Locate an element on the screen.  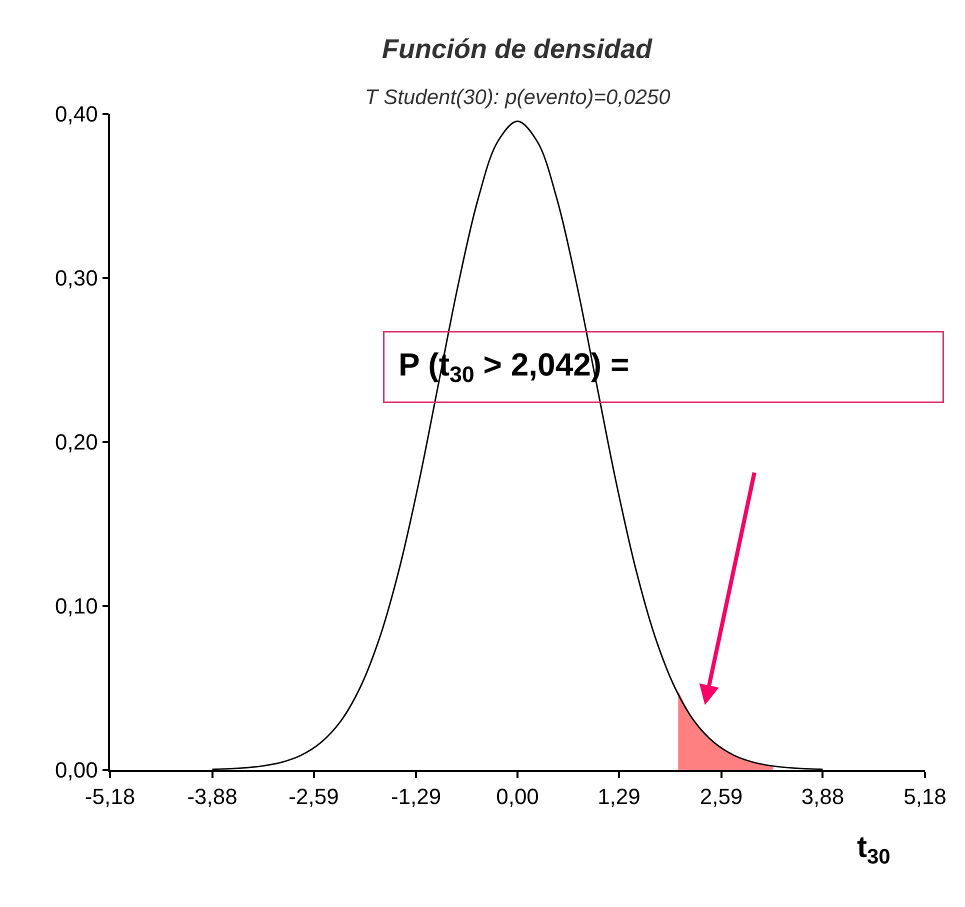
chart-subtitle: T Student(30): p(evento)=0,0250 is located at coordinates (518, 97).